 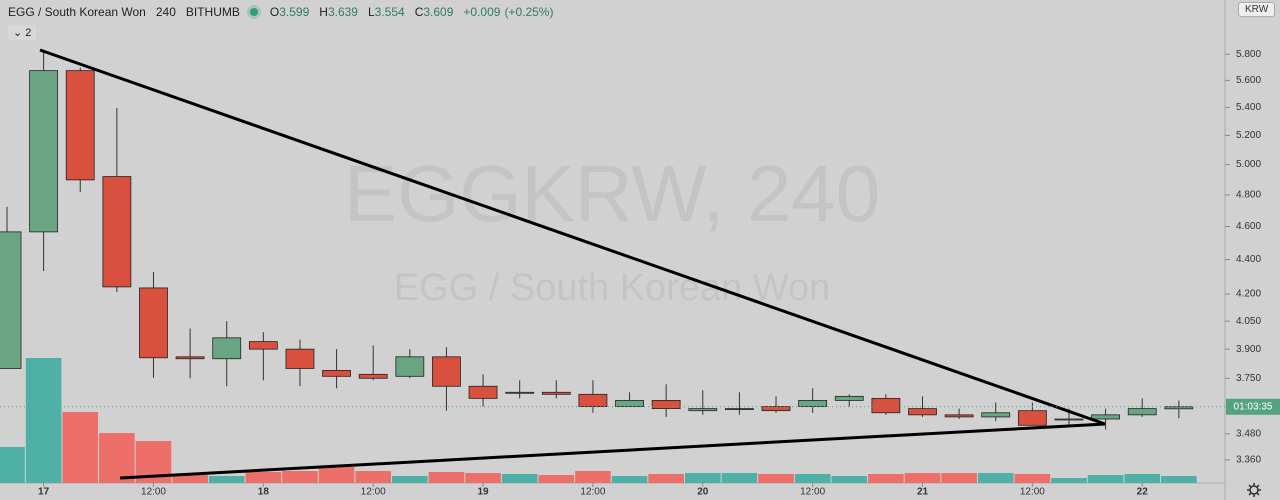 I want to click on watermark-title: EGGKRW, 240, so click(x=612, y=193).